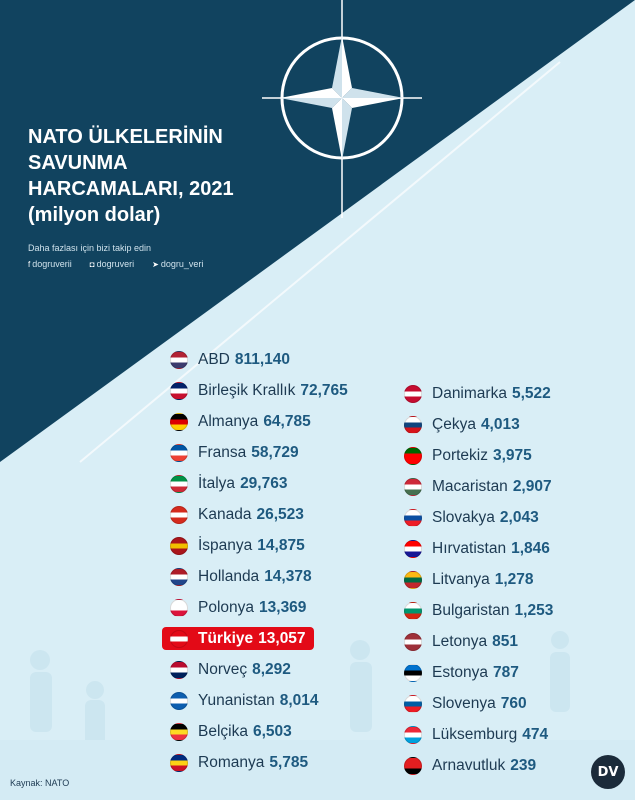  I want to click on table-row: Romanya 5,785, so click(259, 762).